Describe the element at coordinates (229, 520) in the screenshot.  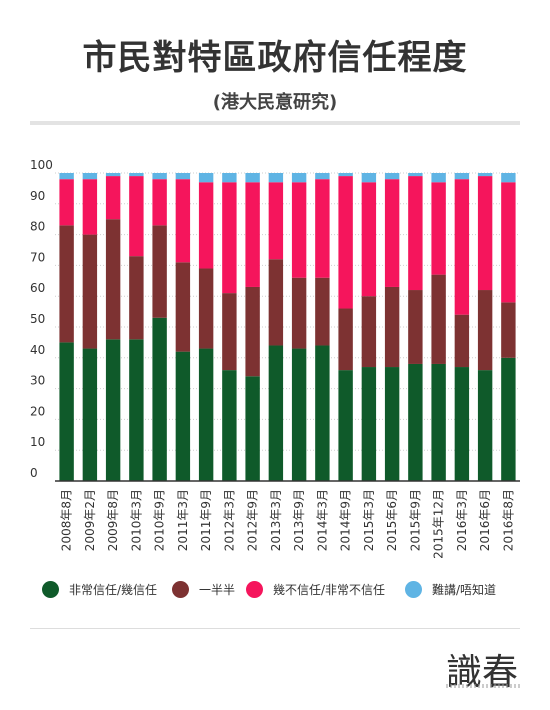
I see `x-tick-label: 2012年3月` at that location.